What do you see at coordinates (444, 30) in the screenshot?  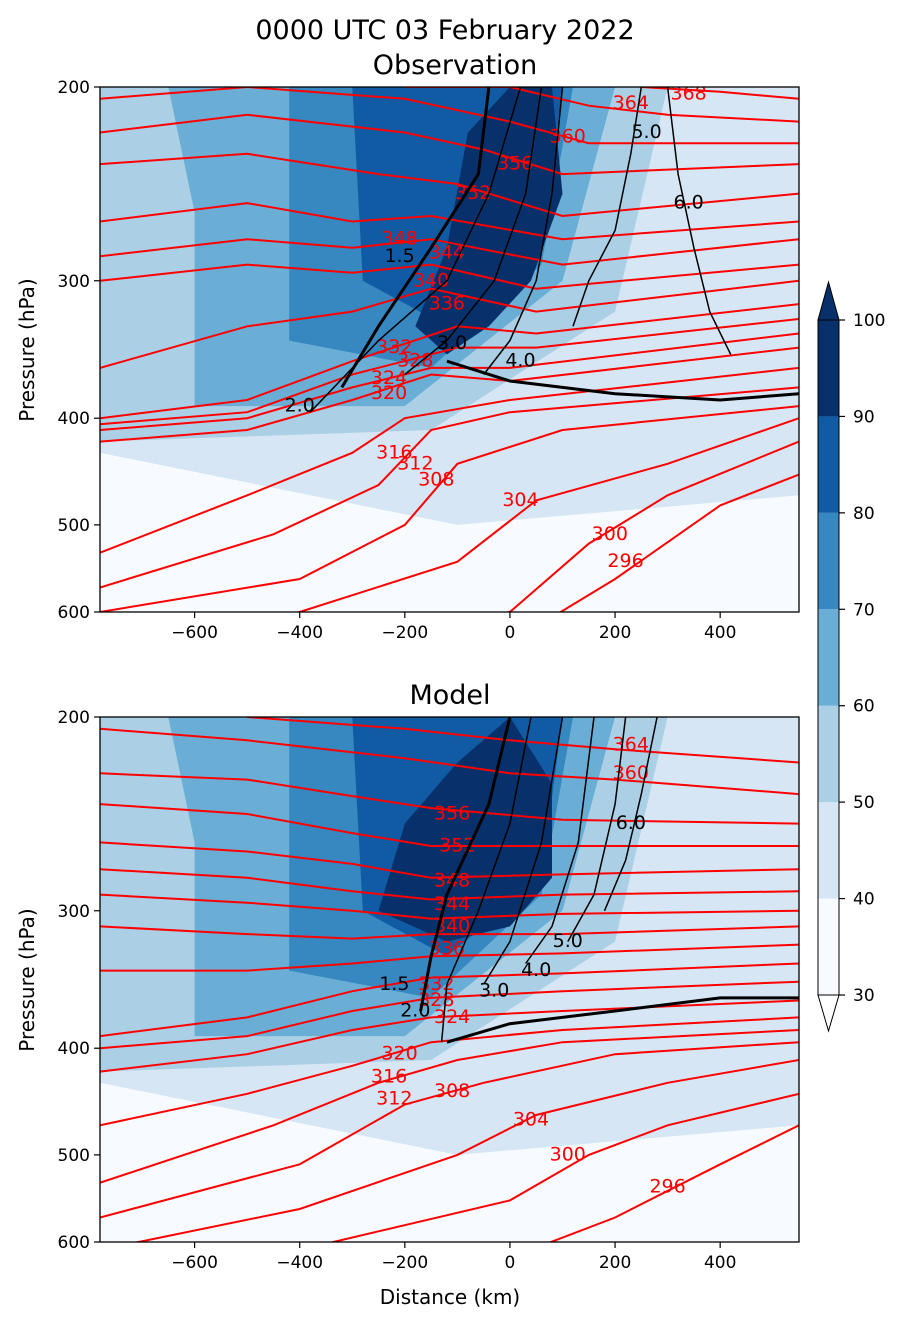 I see `figure-suptitle: 0000 UTC 03 February 2022` at bounding box center [444, 30].